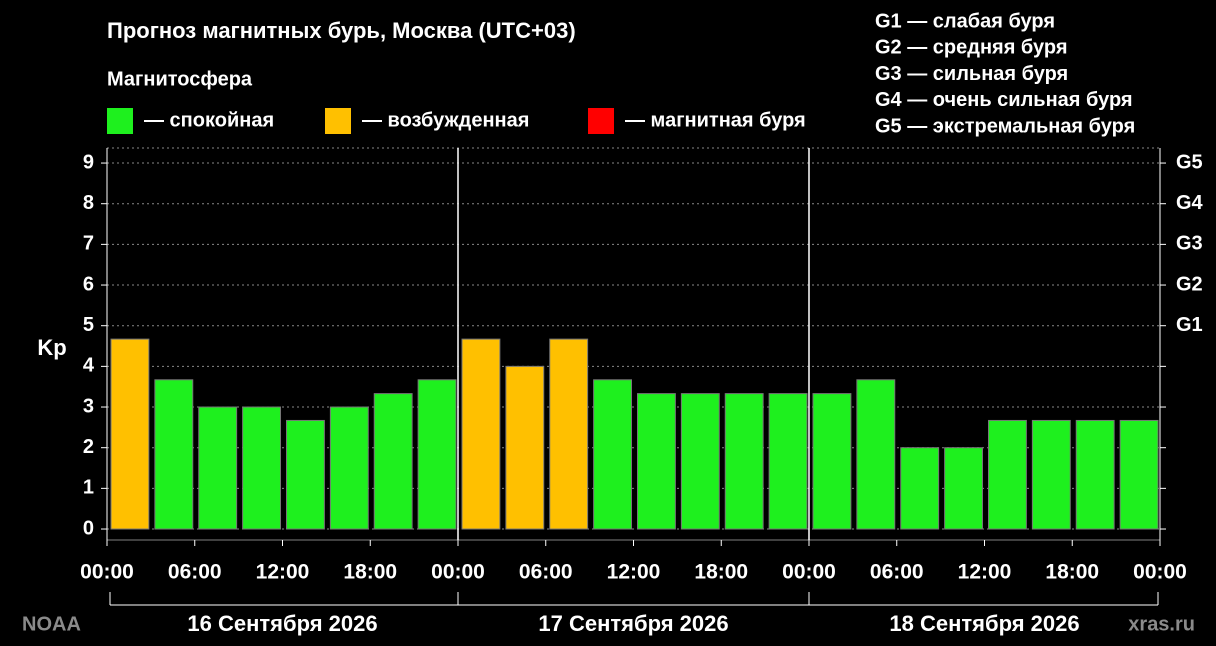  What do you see at coordinates (965, 21) in the screenshot?
I see `storm-scale-item: G1 — слабая буря` at bounding box center [965, 21].